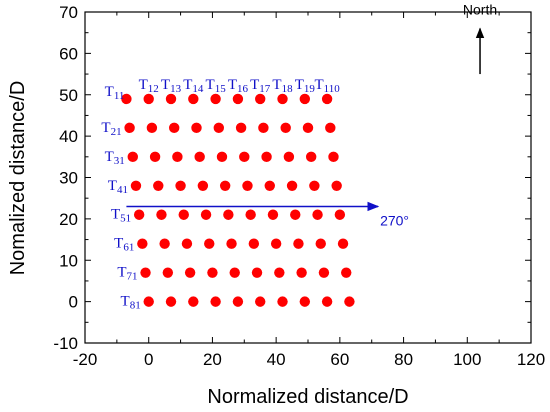 The height and width of the screenshot is (412, 550). What do you see at coordinates (276, 359) in the screenshot?
I see `x-tick-label: 40` at bounding box center [276, 359].